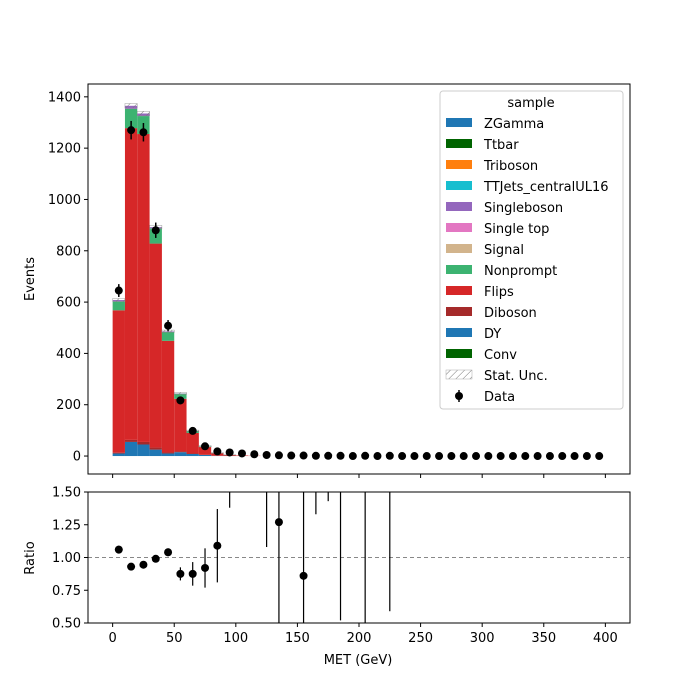  Describe the element at coordinates (66, 591) in the screenshot. I see `ratio-y-tick-label-1: 0.75` at that location.